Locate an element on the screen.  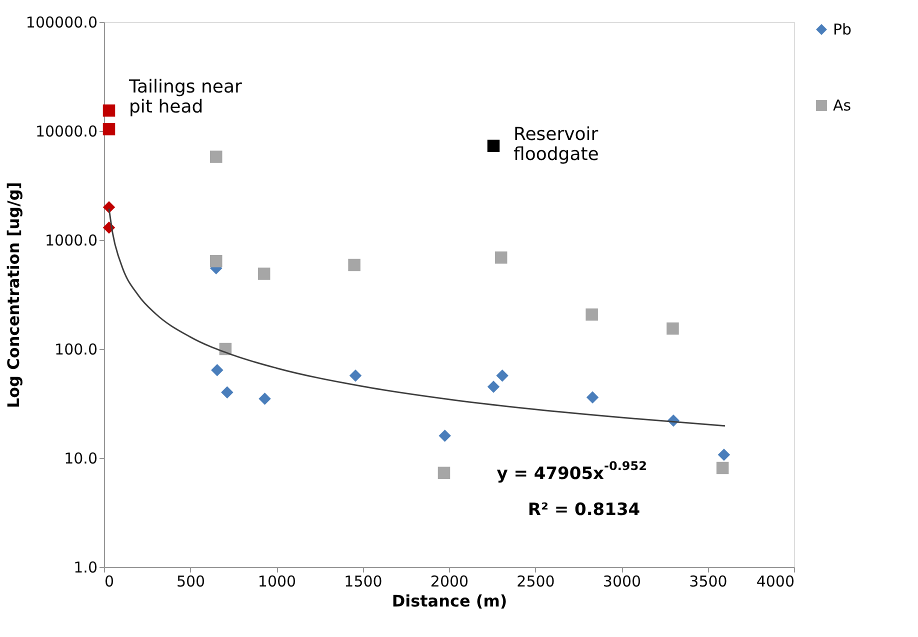
legend-label: Pb is located at coordinates (842, 29).